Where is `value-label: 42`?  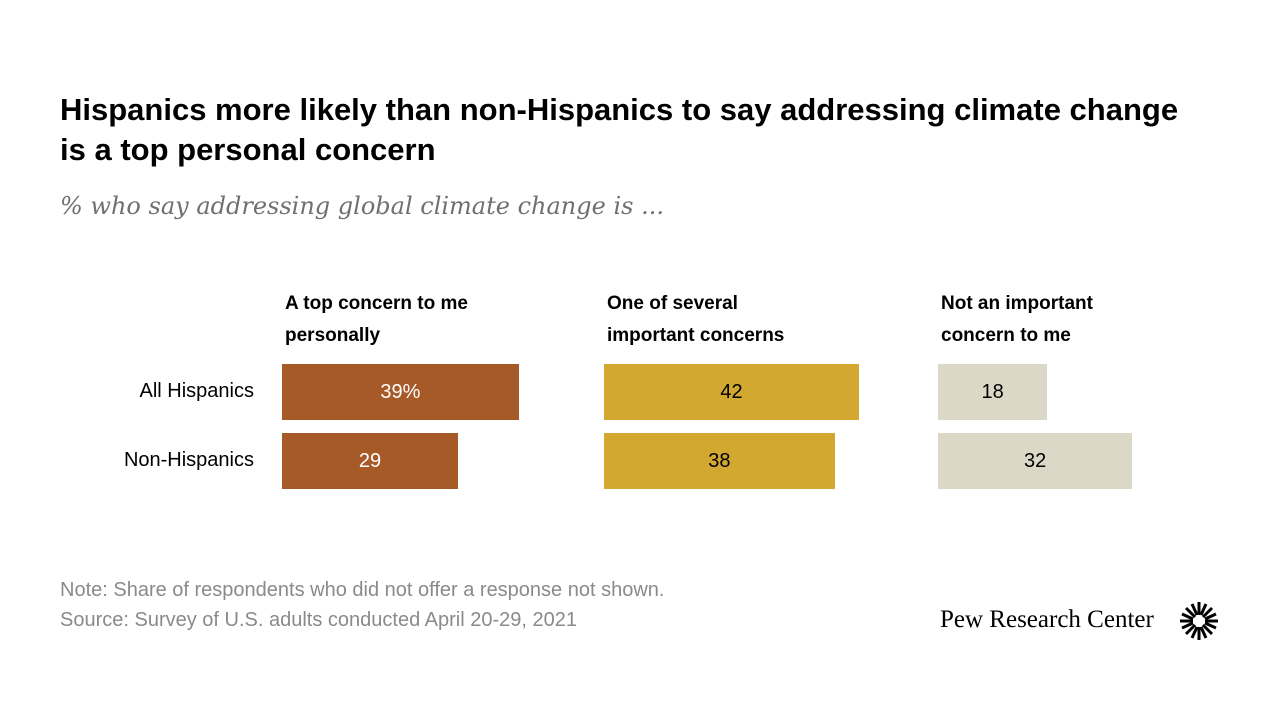
value-label: 42 is located at coordinates (731, 392).